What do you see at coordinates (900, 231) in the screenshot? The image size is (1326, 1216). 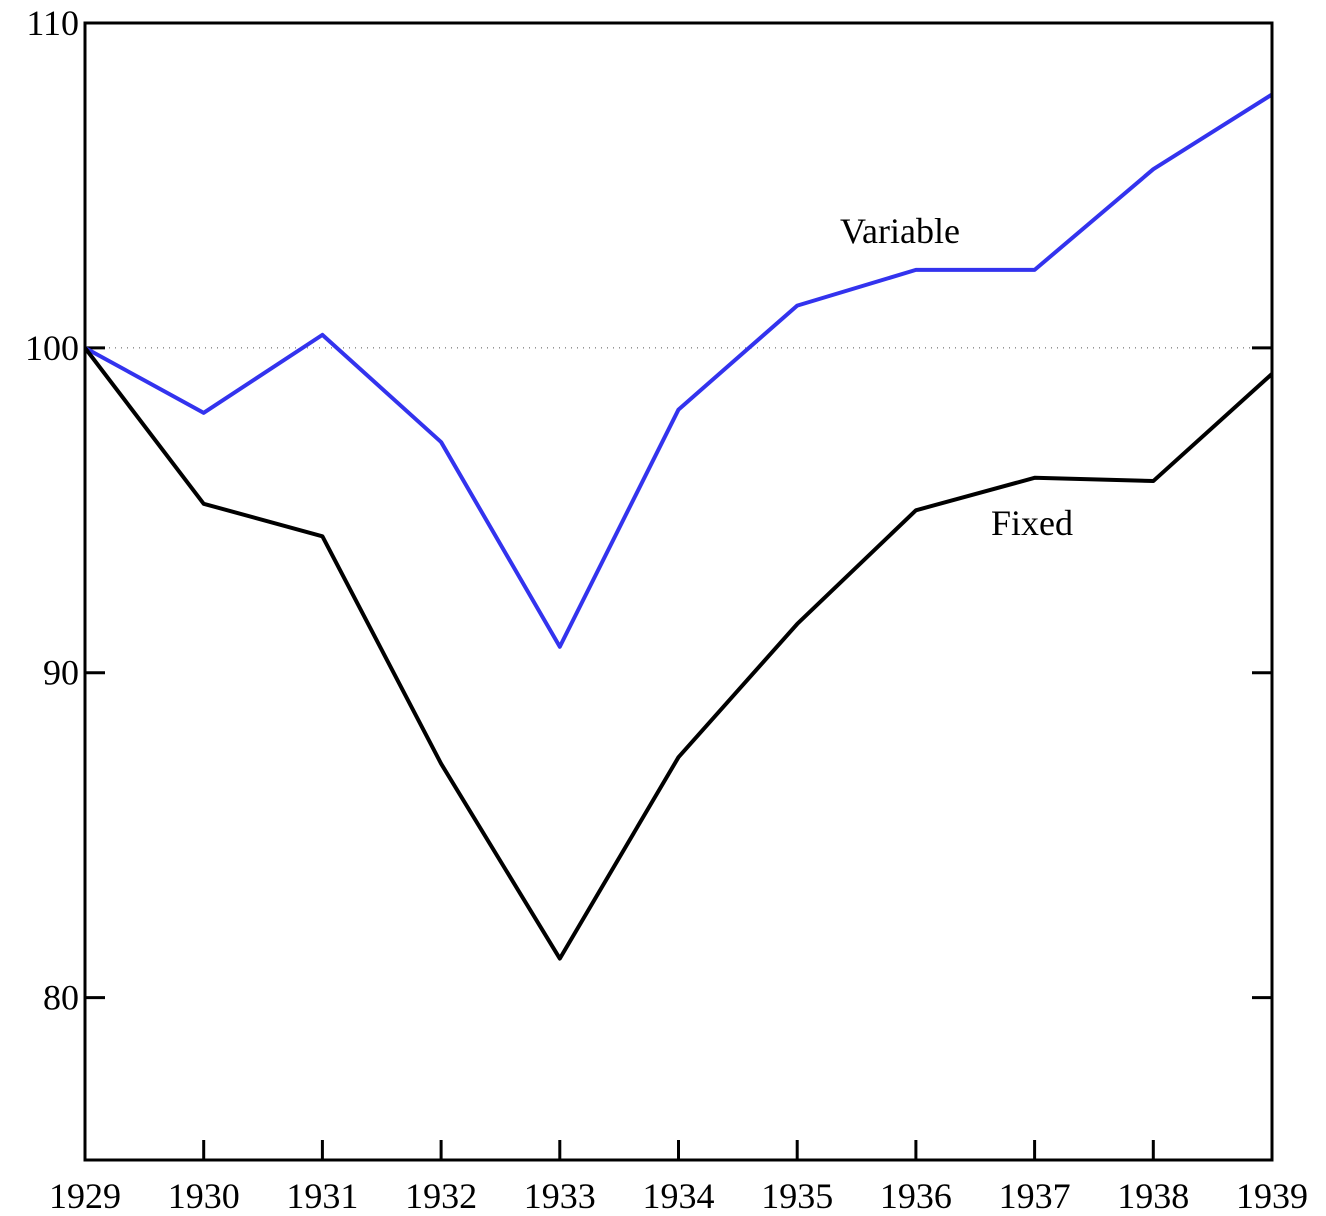 I see `series-label: Variable` at bounding box center [900, 231].